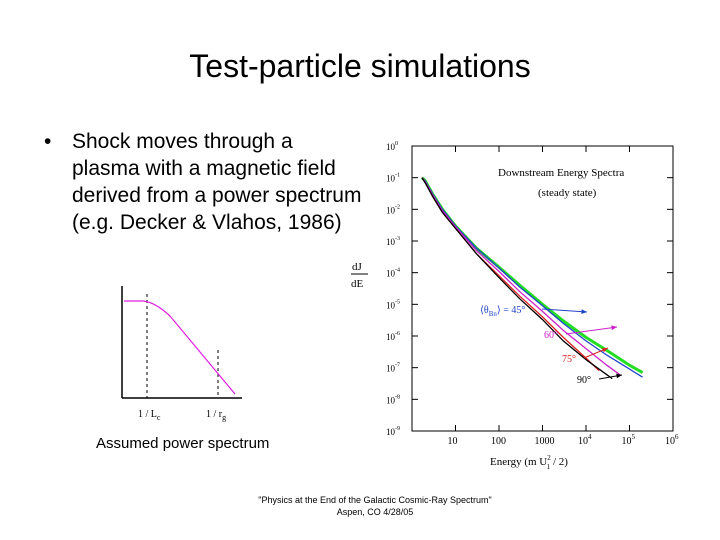  What do you see at coordinates (357, 284) in the screenshot?
I see `y-label-denominator: dE` at bounding box center [357, 284].